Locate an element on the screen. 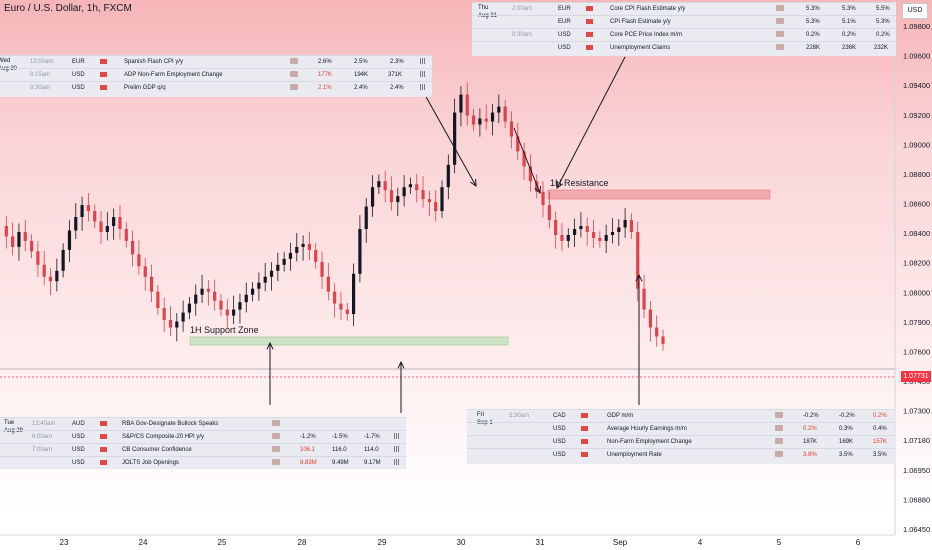  event-title: Average Hourly Earnings m/m is located at coordinates (647, 429).